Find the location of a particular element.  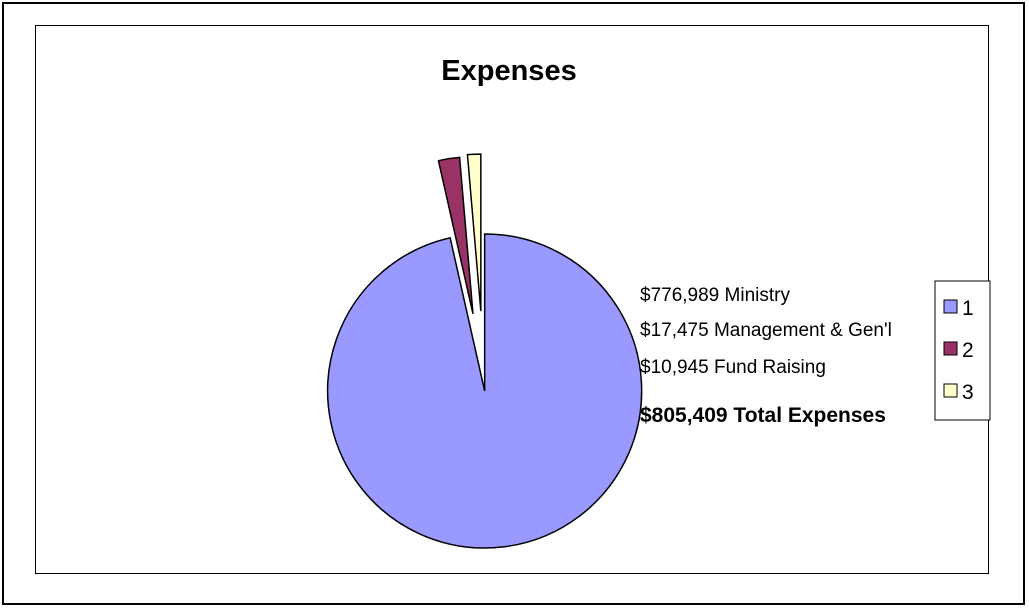

annotation-total: $805,409 Total Expenses is located at coordinates (763, 415).